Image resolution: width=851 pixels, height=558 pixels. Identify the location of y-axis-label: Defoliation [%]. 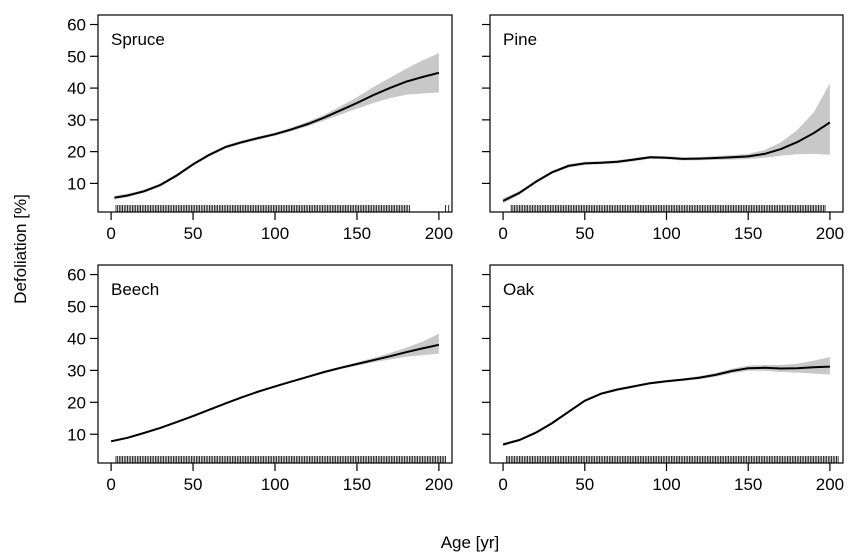
(20, 249).